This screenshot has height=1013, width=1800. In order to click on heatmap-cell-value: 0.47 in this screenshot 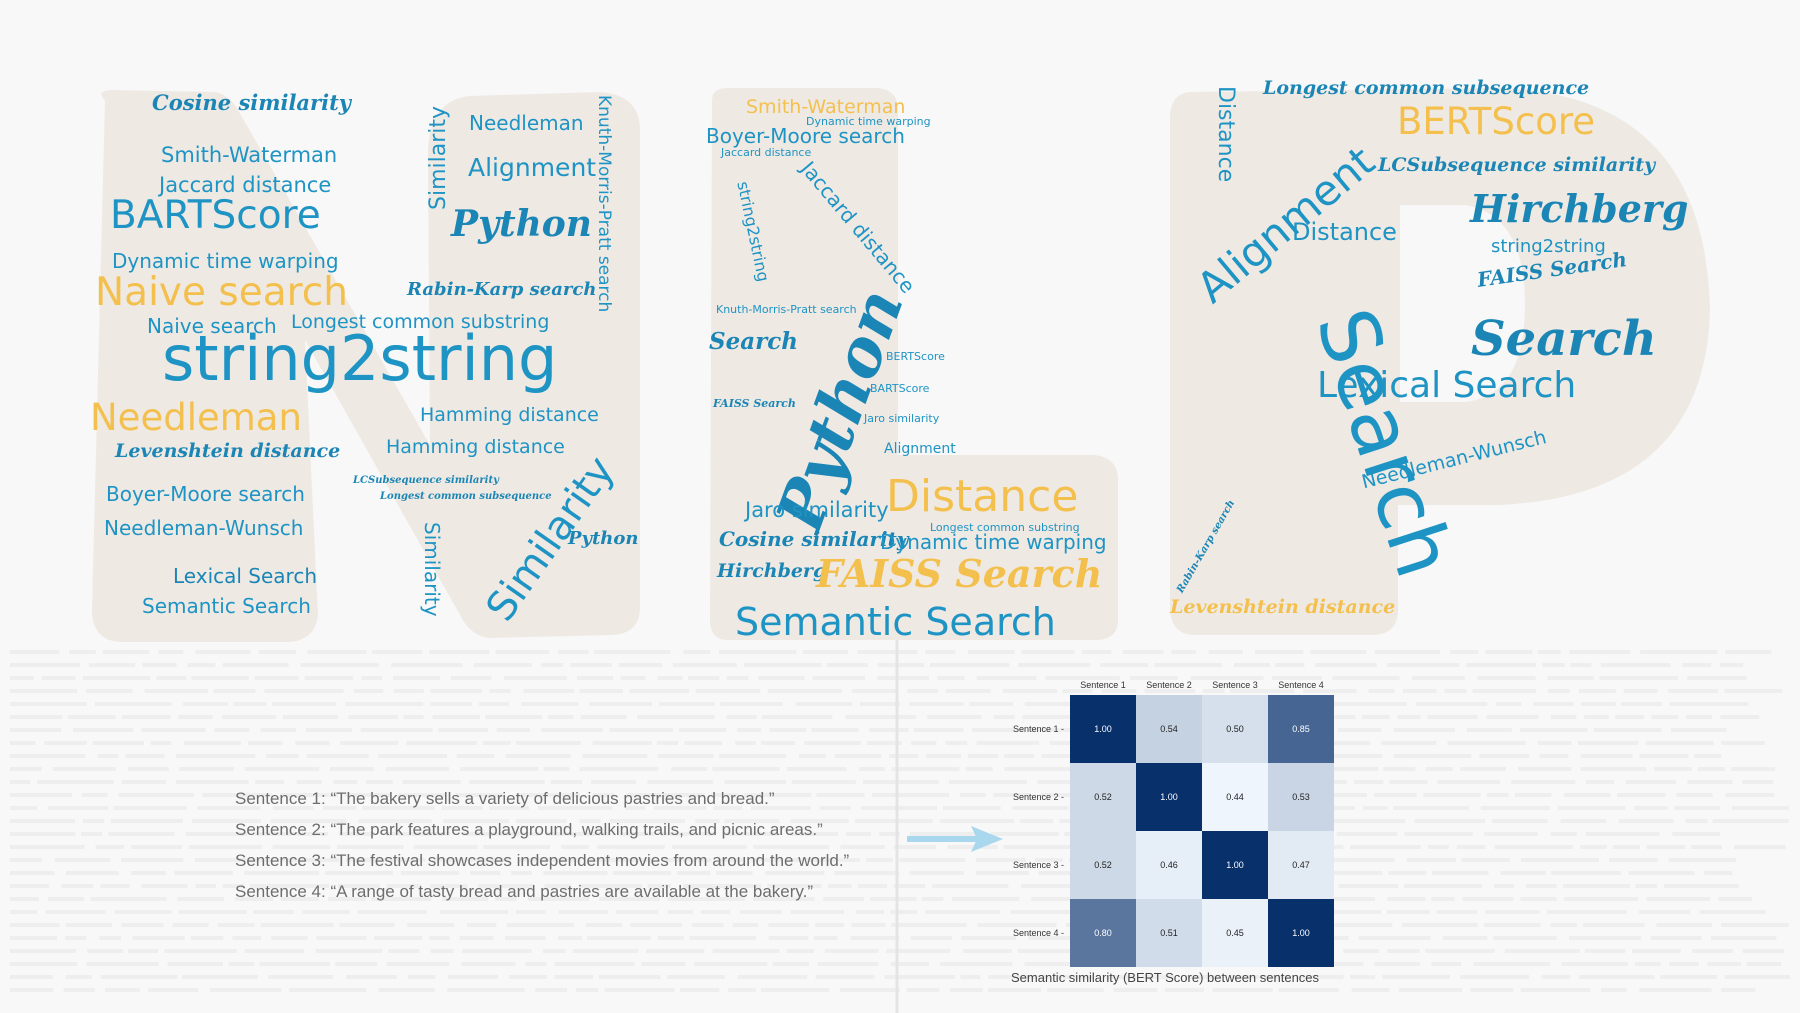, I will do `click(1301, 865)`.